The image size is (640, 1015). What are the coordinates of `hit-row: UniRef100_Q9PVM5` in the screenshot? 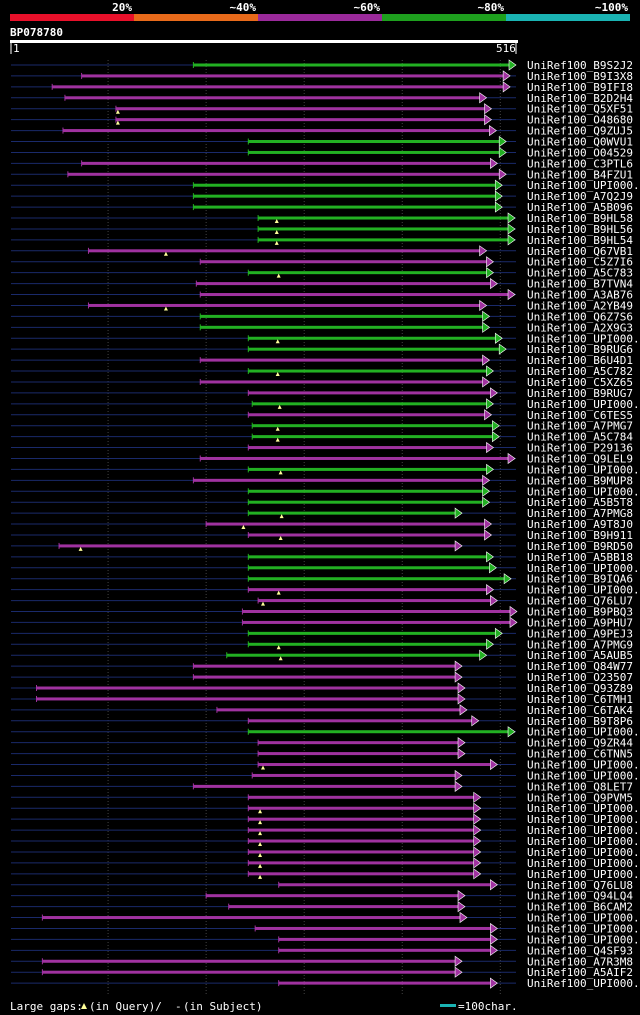 It's located at (322, 797).